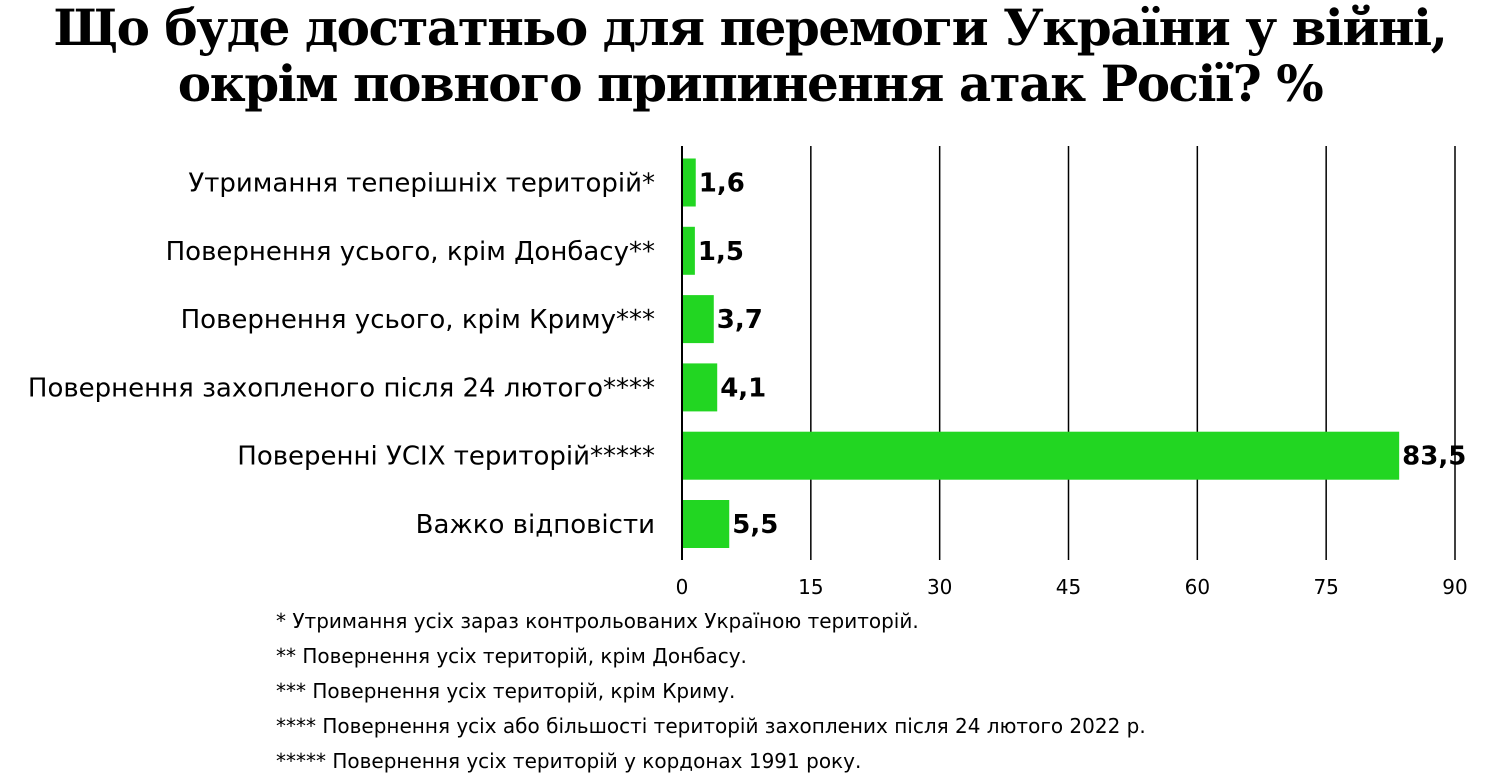 The image size is (1500, 779). I want to click on value-label-5: 83,5, so click(1434, 457).